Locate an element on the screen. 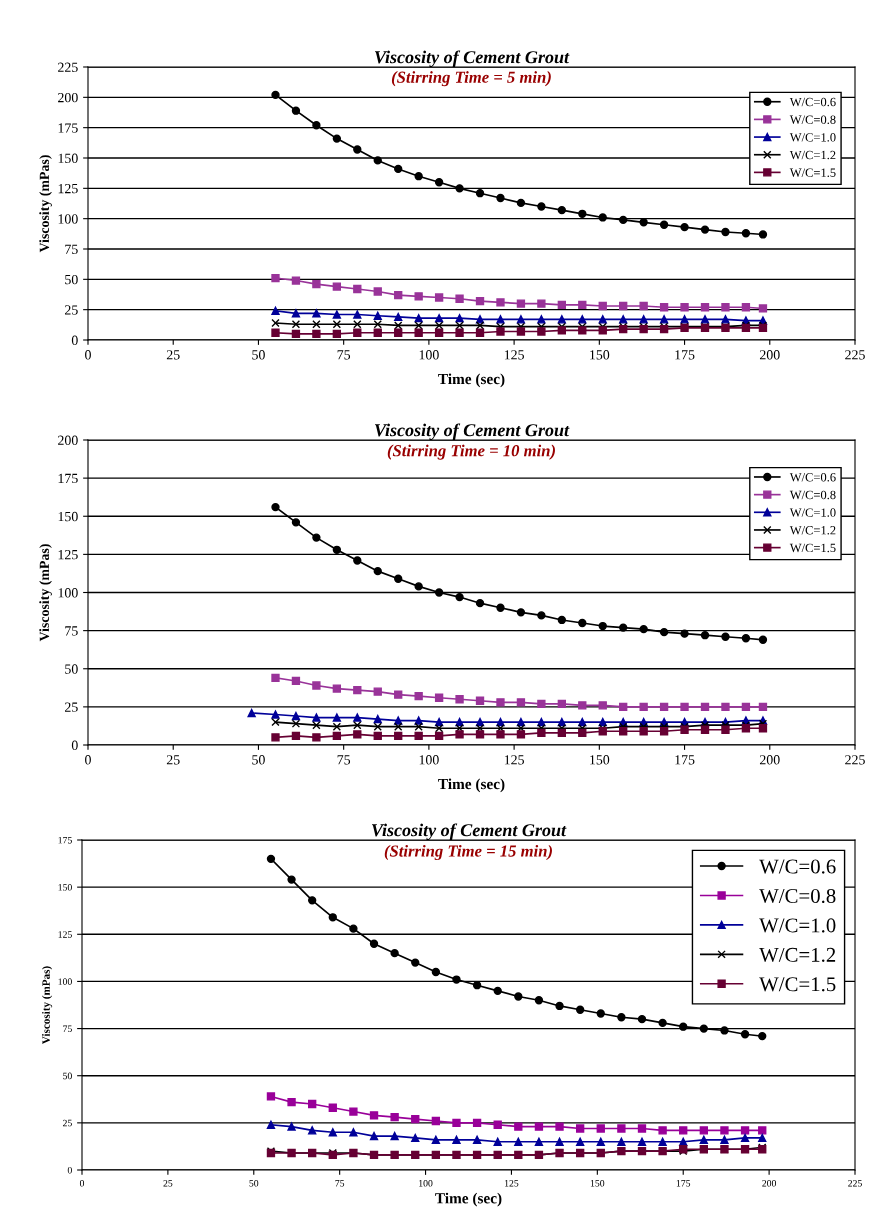 The width and height of the screenshot is (871, 1216). y-tick-label: 225 is located at coordinates (68, 67).